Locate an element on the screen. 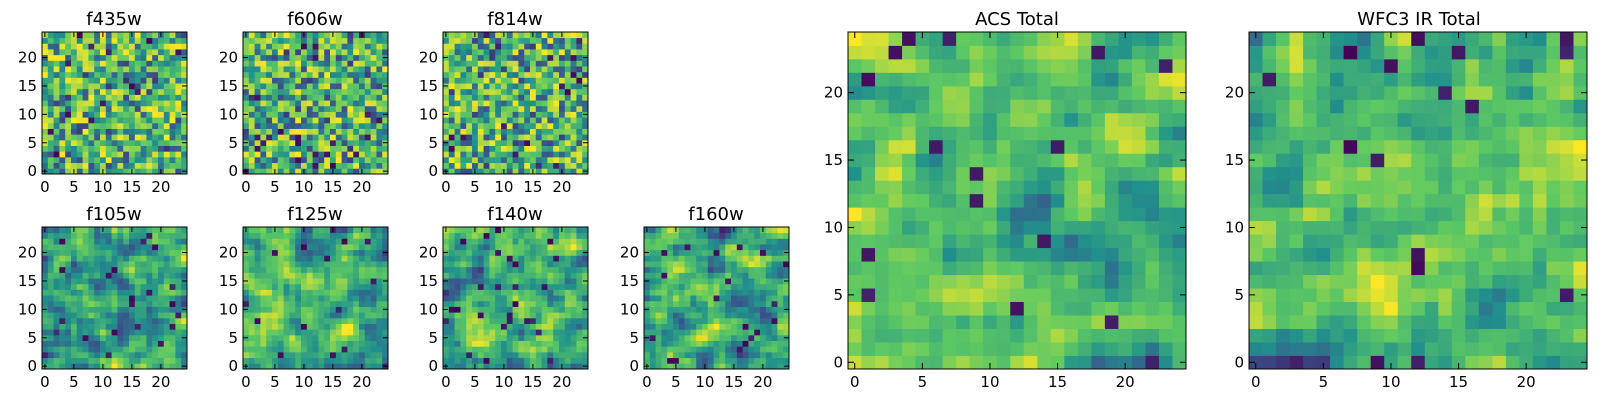  x-tick-label: 15 is located at coordinates (532, 187).